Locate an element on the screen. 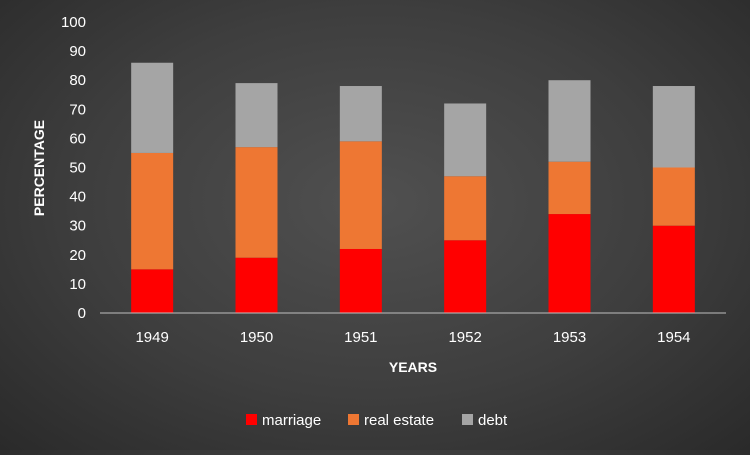  legend-swatch-debt is located at coordinates (467, 419).